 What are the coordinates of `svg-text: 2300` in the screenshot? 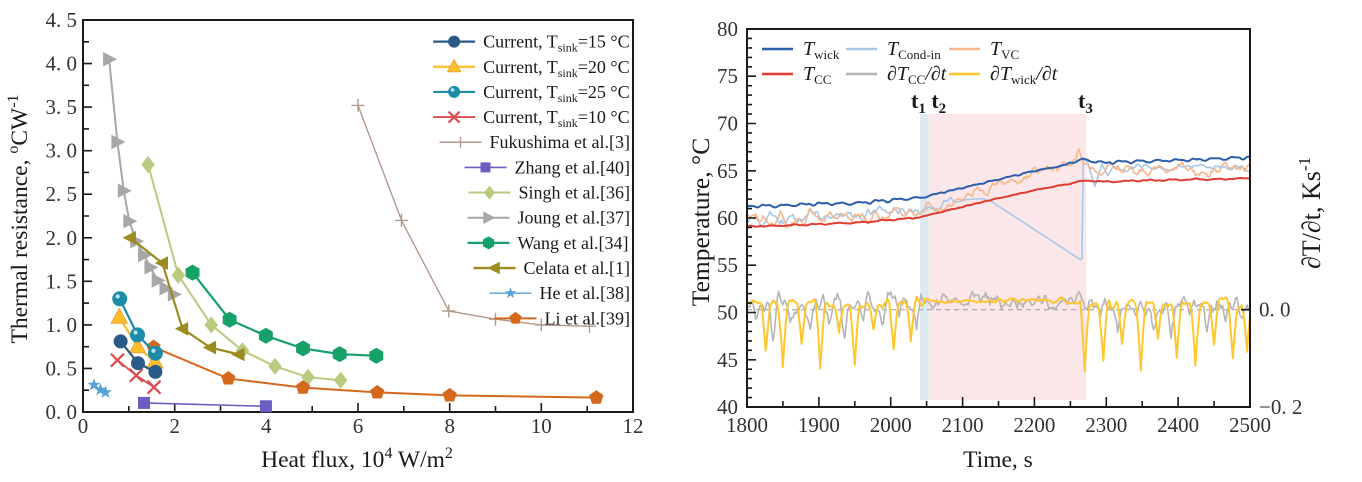 It's located at (1106, 425).